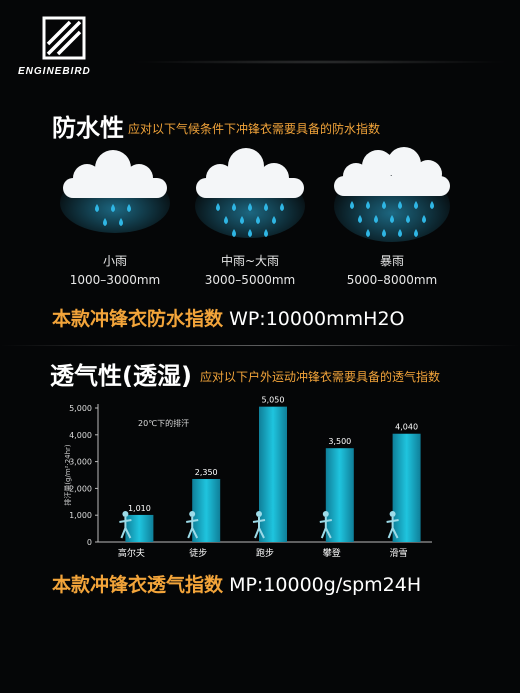 Image resolution: width=520 pixels, height=693 pixels. Describe the element at coordinates (325, 585) in the screenshot. I see `breathability-index-value: MP:10000g/spm24H` at that location.